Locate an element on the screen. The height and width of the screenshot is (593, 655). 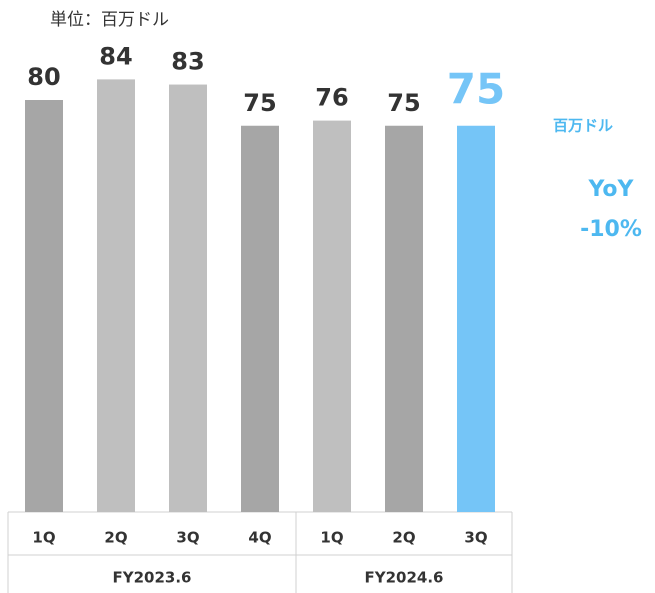
group-label: FY2024.6 is located at coordinates (404, 578).